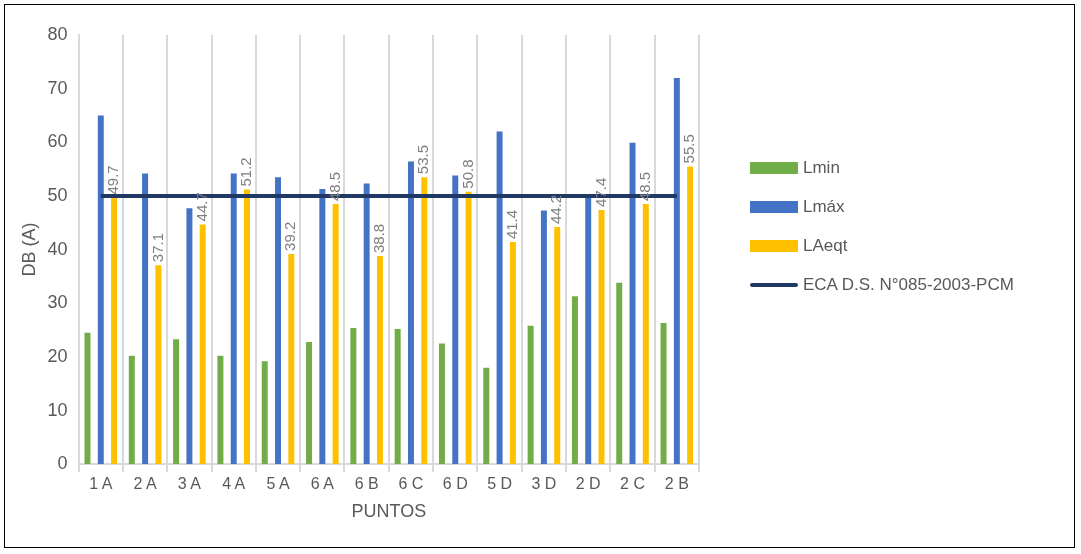 The height and width of the screenshot is (554, 1081). What do you see at coordinates (57, 248) in the screenshot?
I see `y-tick-label: 40` at bounding box center [57, 248].